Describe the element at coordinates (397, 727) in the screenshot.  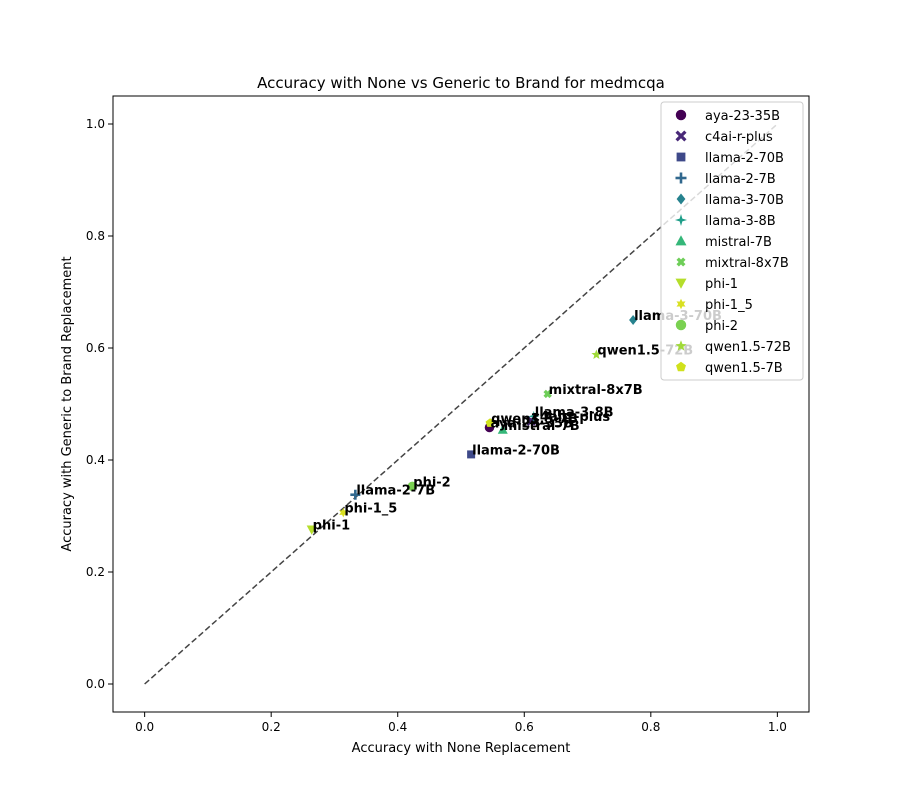
I see `x-tick-label: 0.4` at that location.